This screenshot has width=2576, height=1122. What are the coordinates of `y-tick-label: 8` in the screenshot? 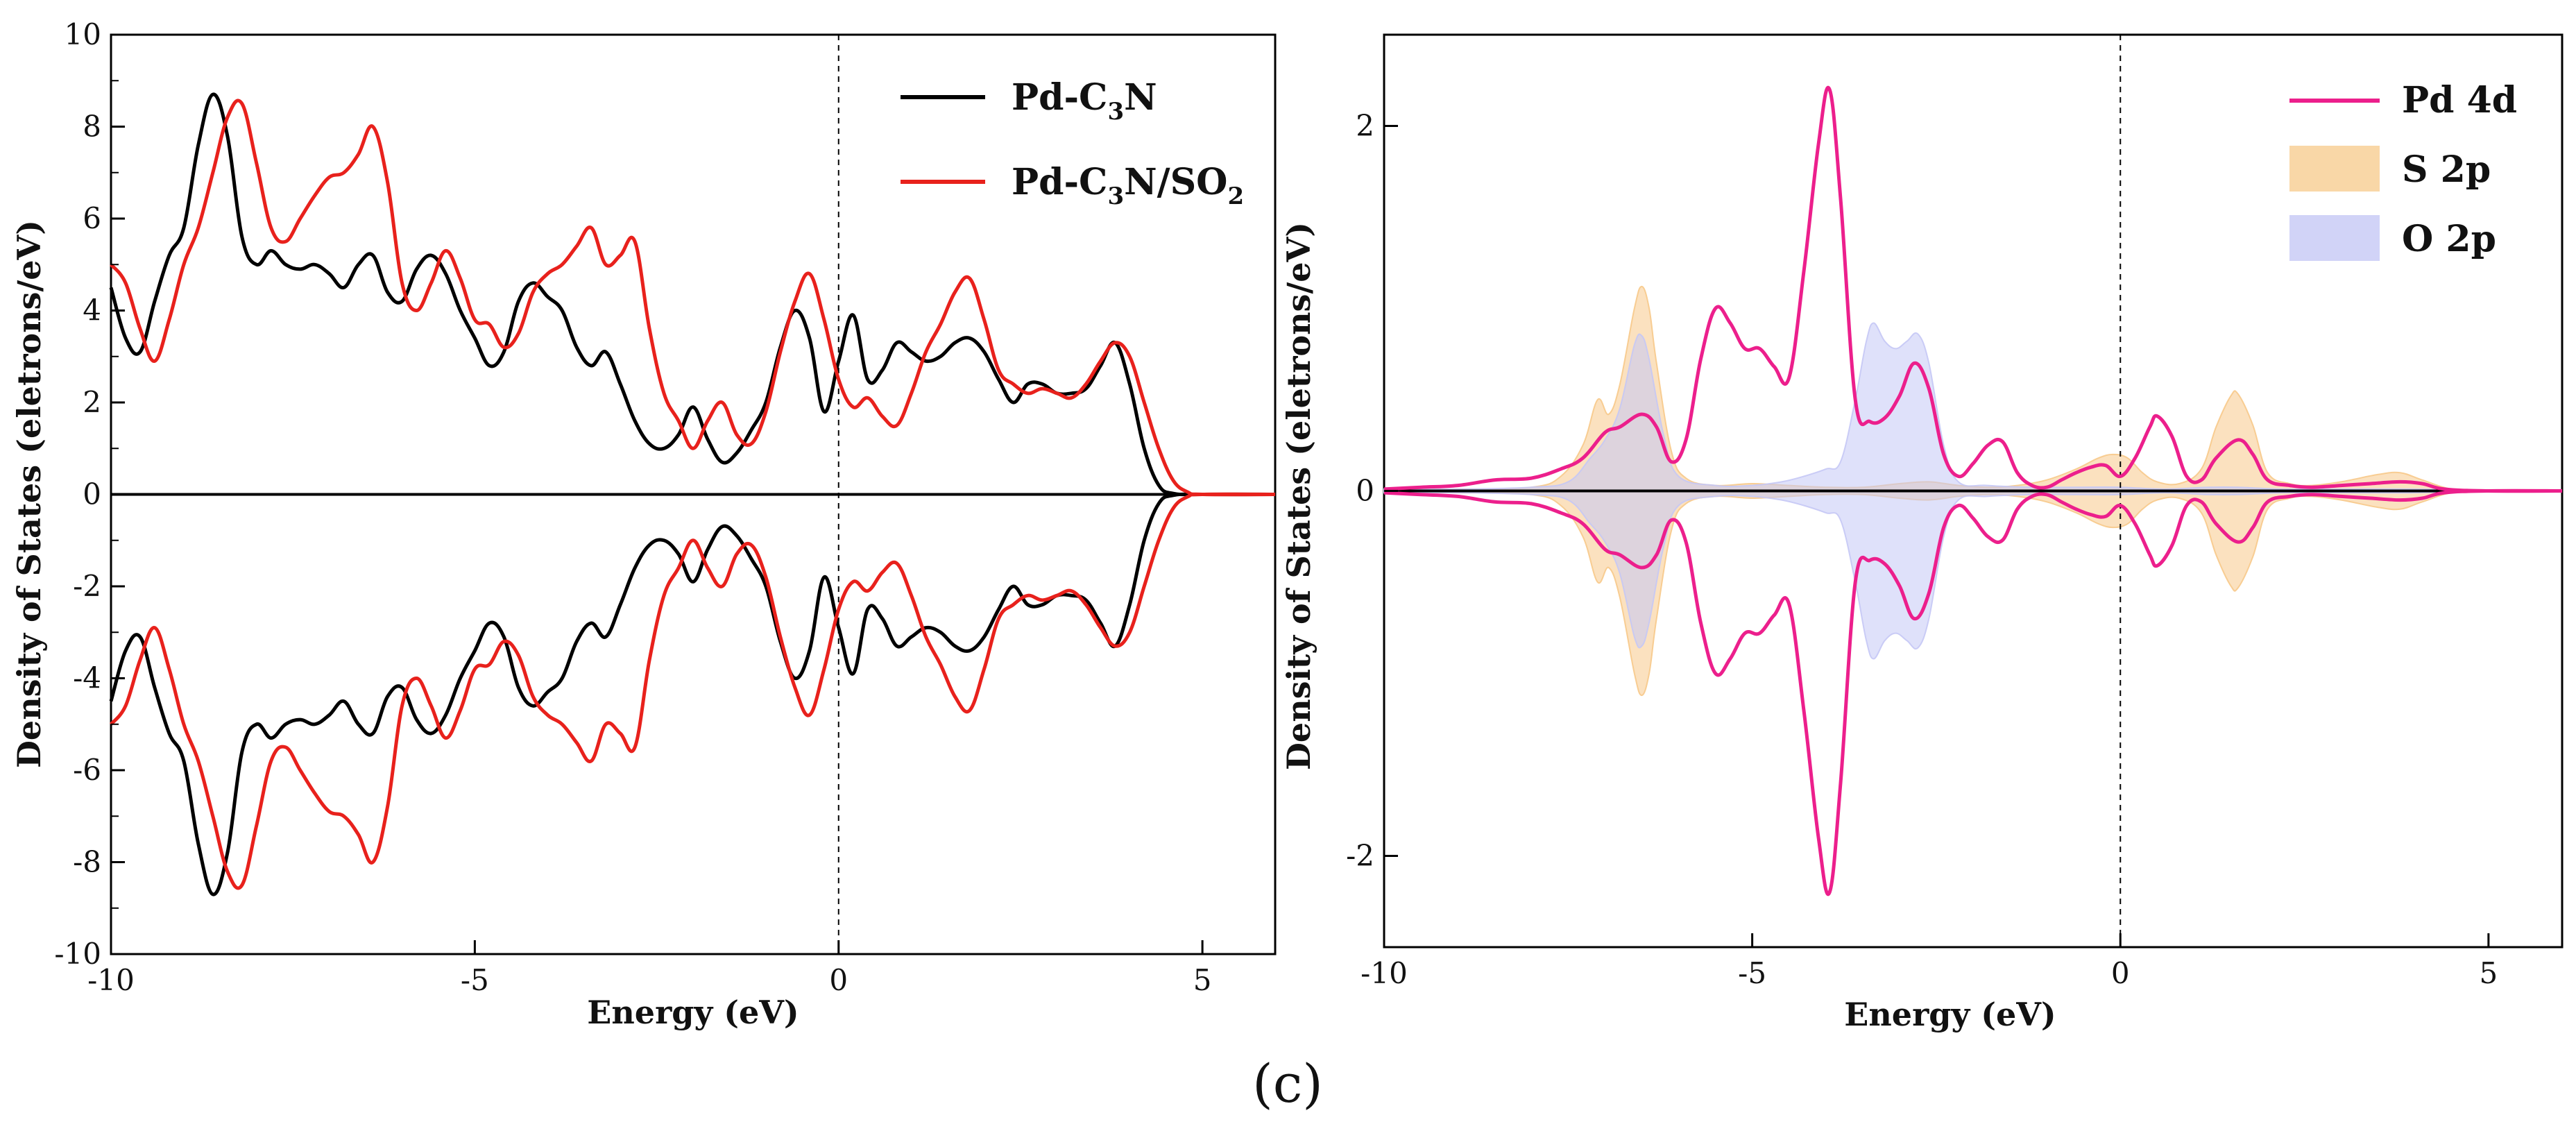 It's located at (92, 127).